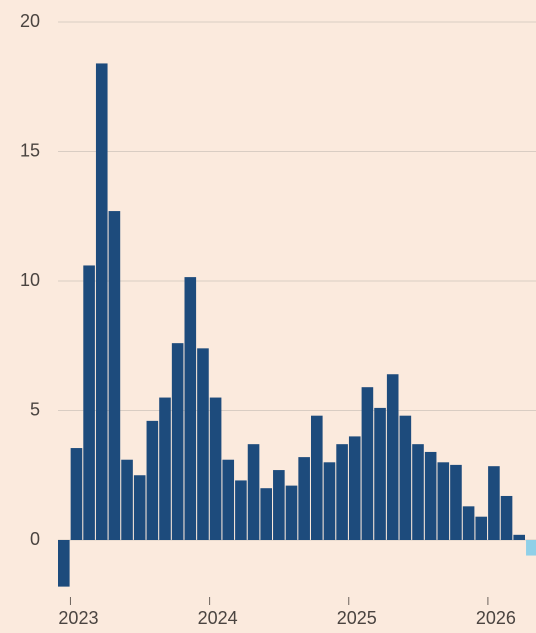 This screenshot has height=633, width=536. What do you see at coordinates (78, 618) in the screenshot?
I see `x-tick-label: 2023` at bounding box center [78, 618].